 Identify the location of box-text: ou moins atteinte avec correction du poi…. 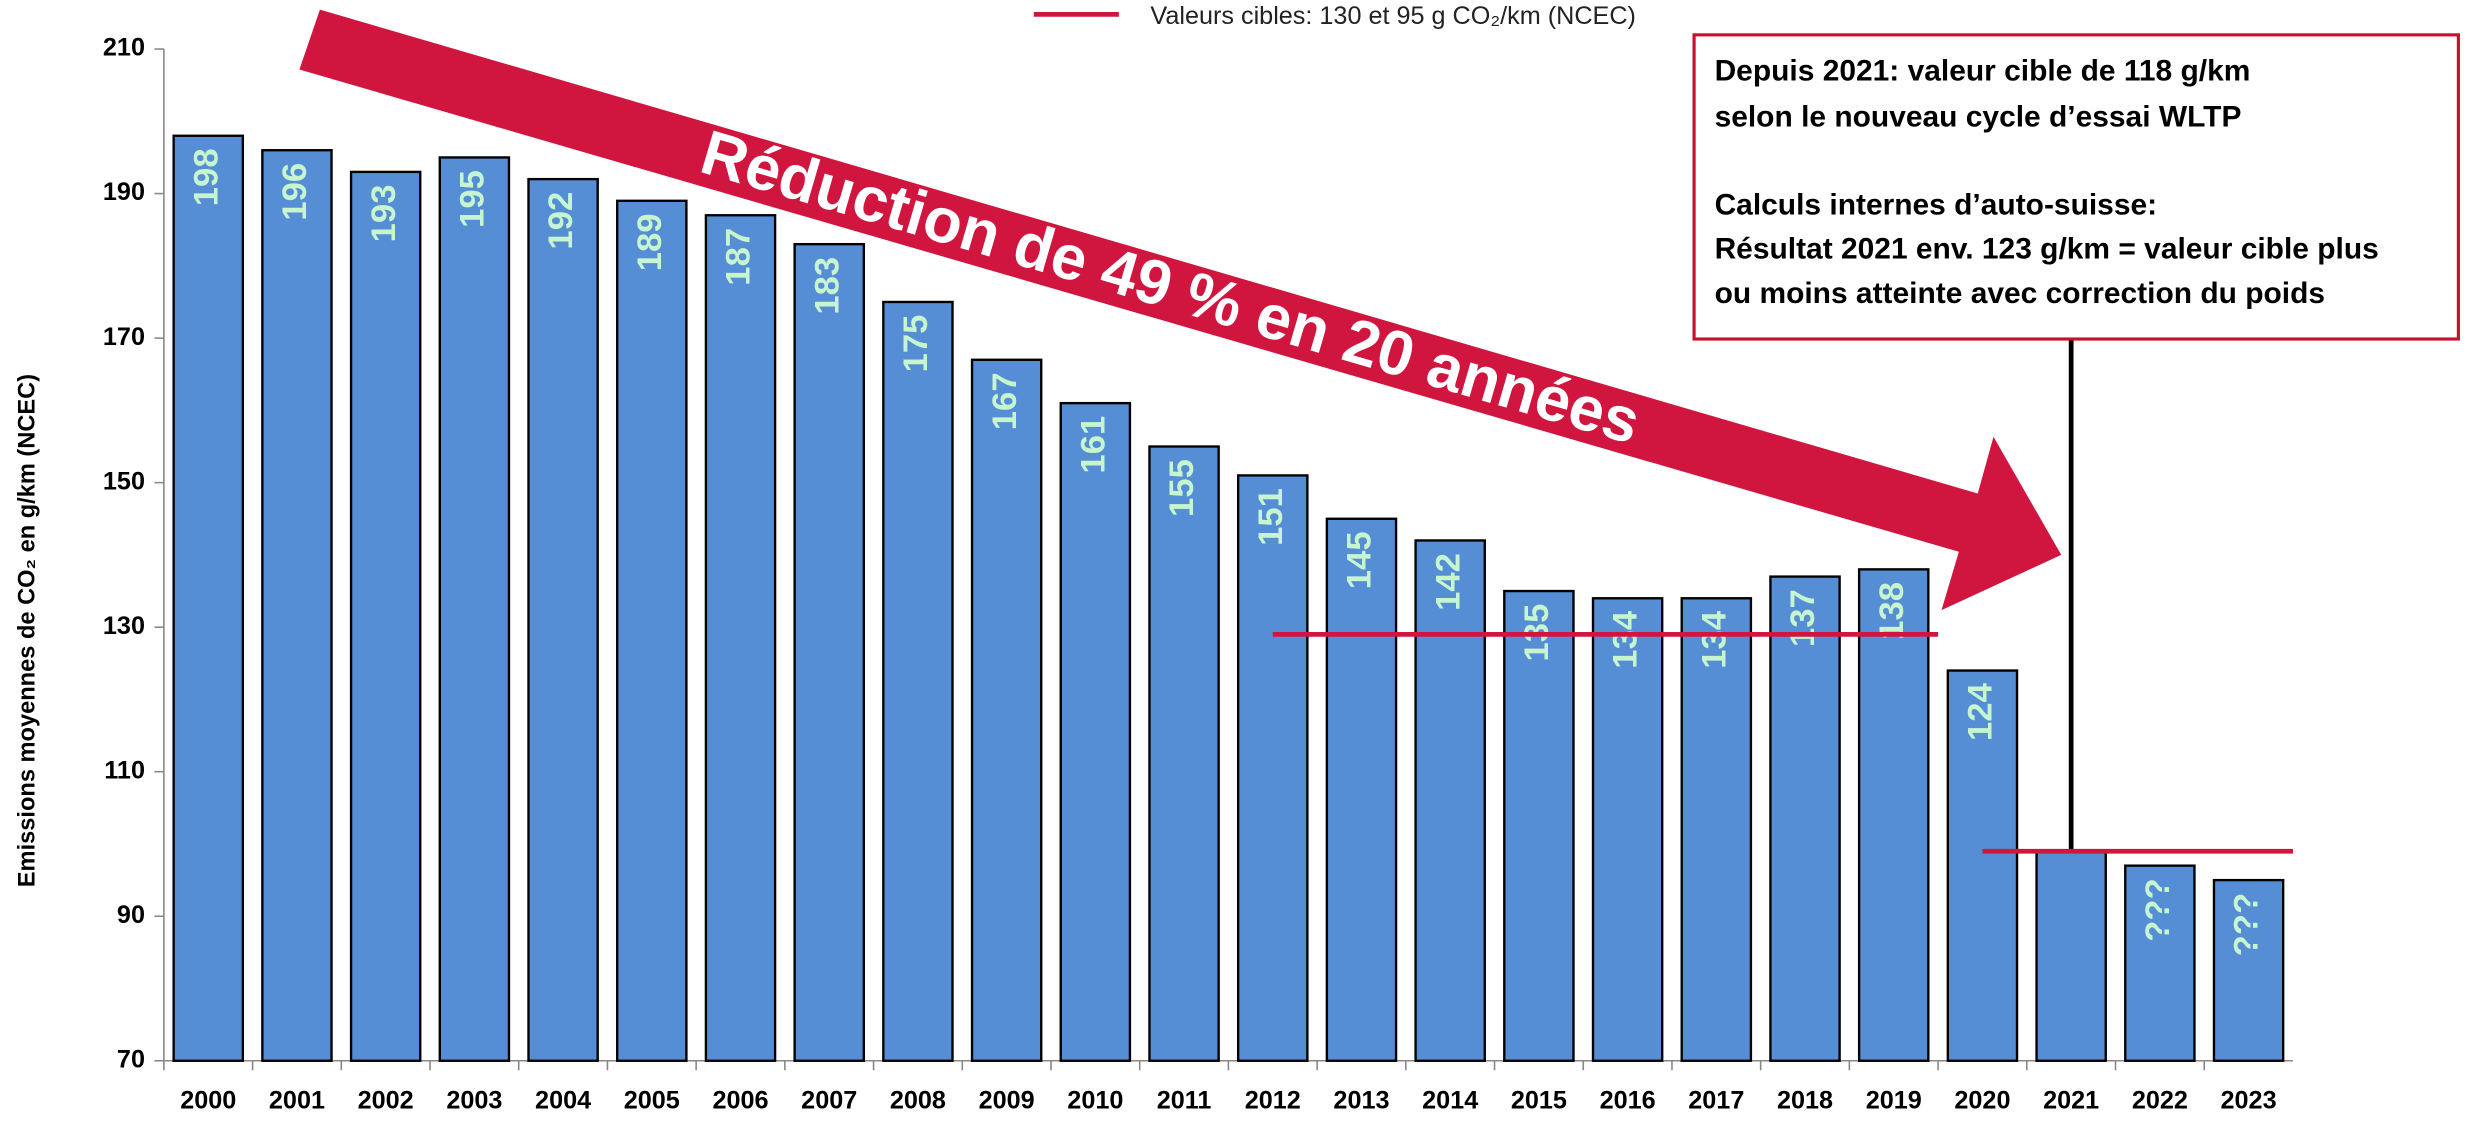
(2020, 293).